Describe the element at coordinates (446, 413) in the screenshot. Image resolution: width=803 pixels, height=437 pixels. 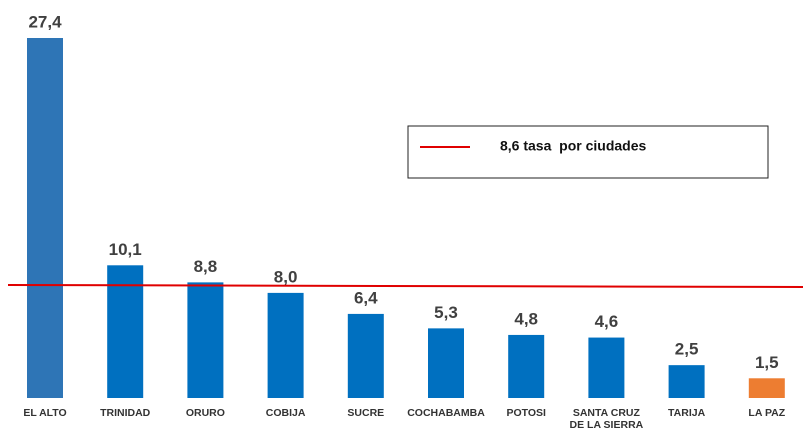
I see `x-tick-label: COCHABAMBA` at that location.